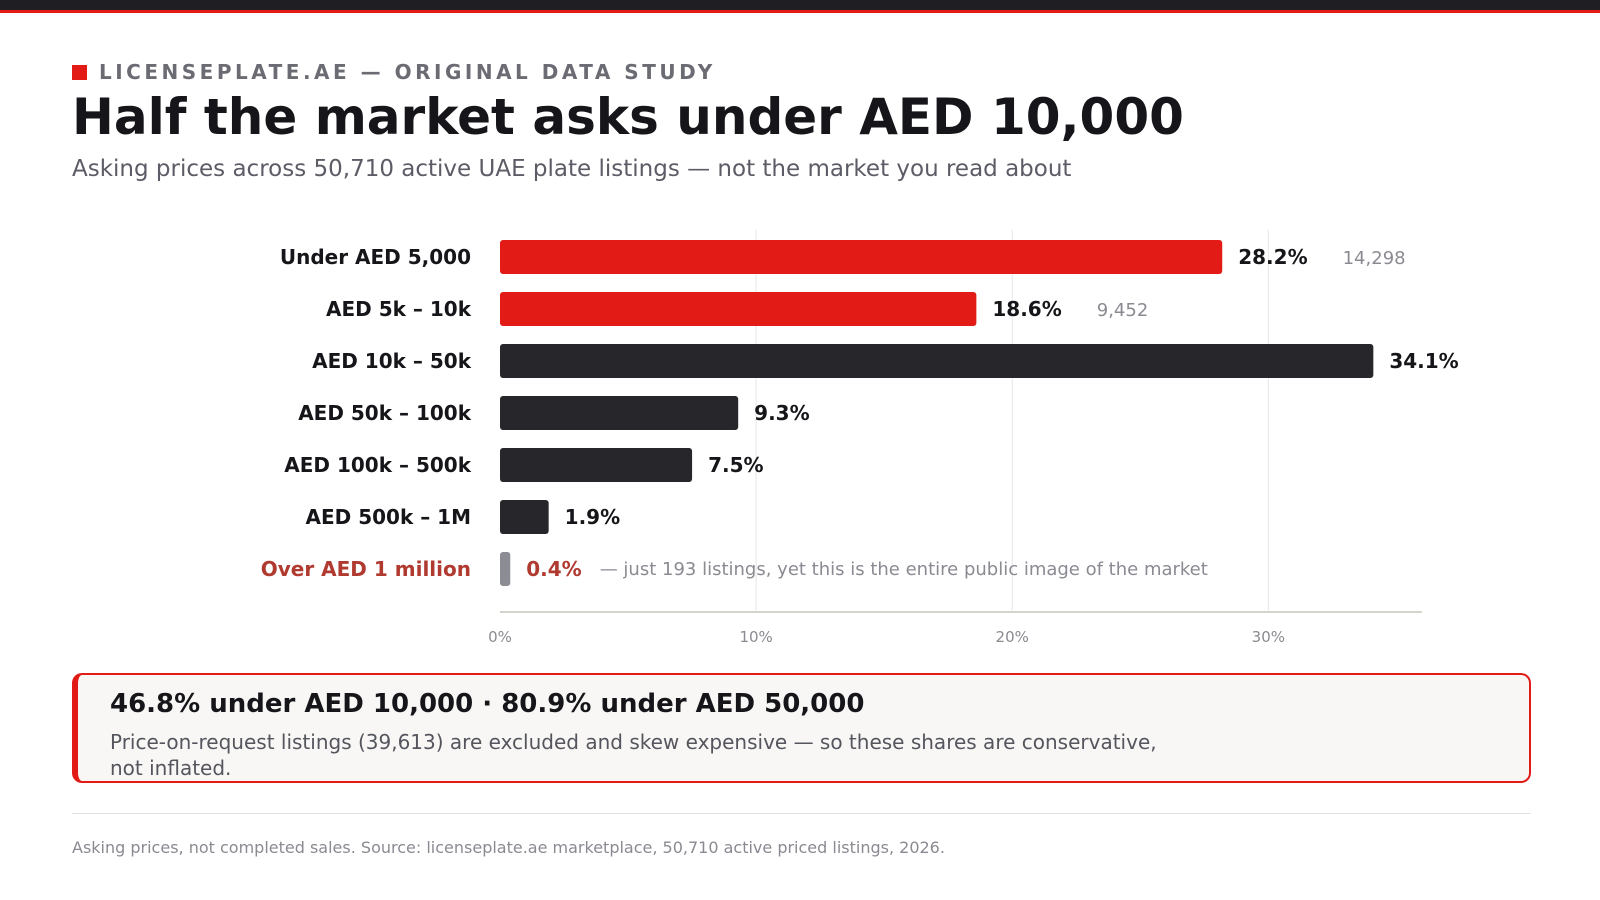  I want to click on category-label: AED 10k – 50k, so click(392, 361).